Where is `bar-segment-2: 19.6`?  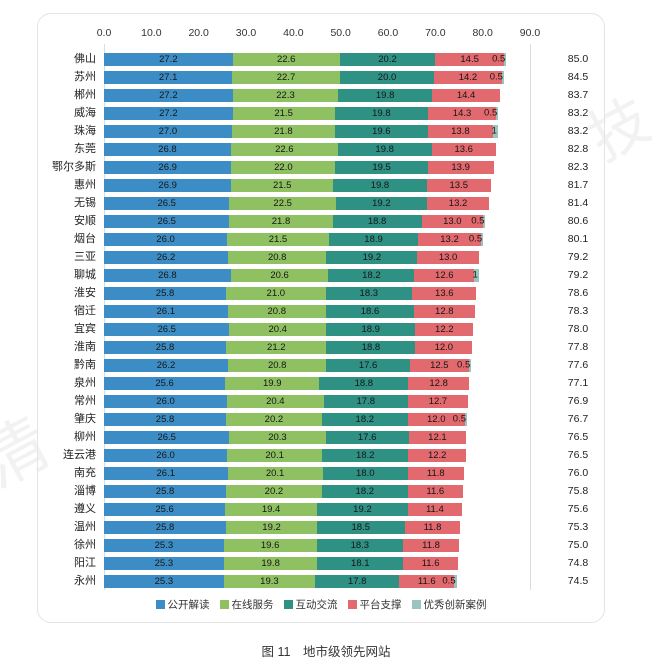 bar-segment-2: 19.6 is located at coordinates (270, 545).